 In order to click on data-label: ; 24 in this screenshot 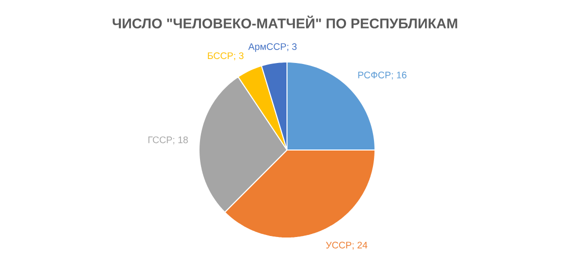, I will do `click(360, 246)`.